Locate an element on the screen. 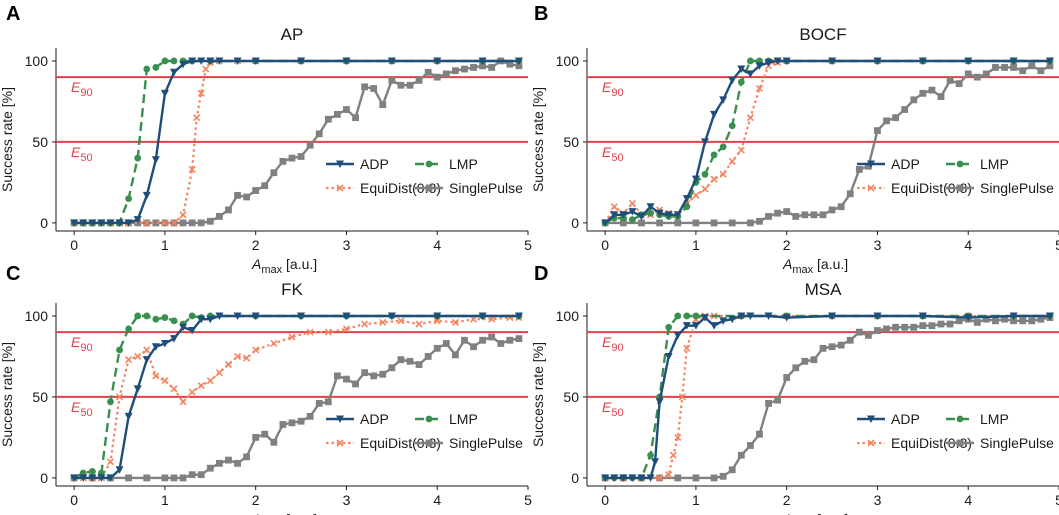 Image resolution: width=1059 pixels, height=515 pixels. x-tick-label: 2 is located at coordinates (787, 500).